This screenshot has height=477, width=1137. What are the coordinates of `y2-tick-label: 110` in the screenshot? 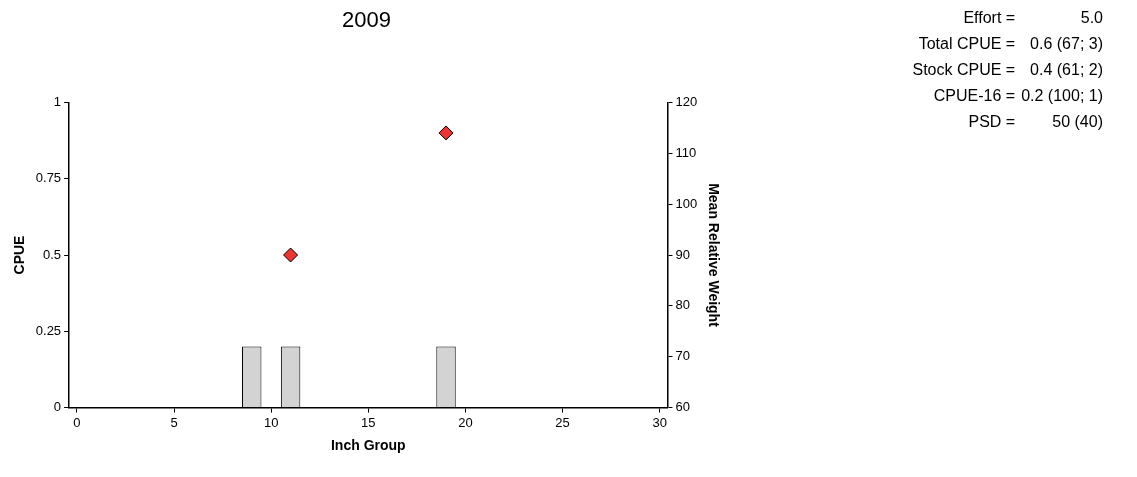 It's located at (686, 152).